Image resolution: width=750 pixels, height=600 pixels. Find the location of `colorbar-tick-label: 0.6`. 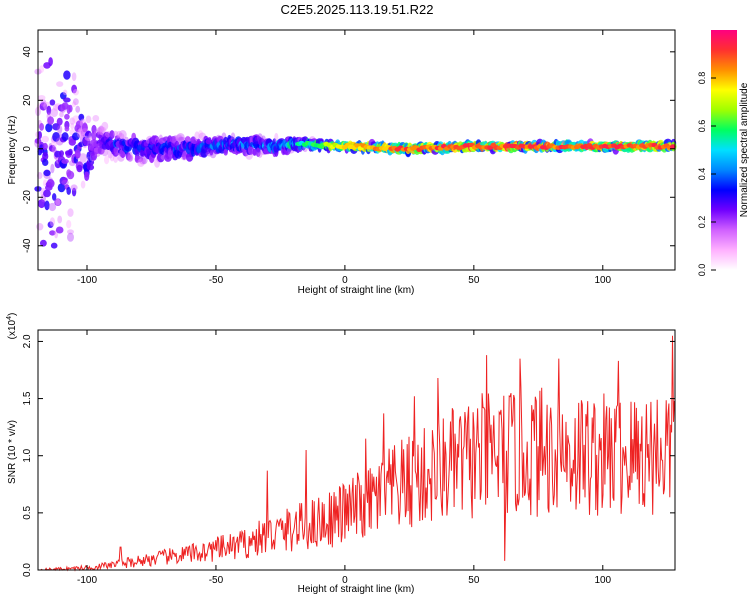

colorbar-tick-label: 0.6 is located at coordinates (702, 126).